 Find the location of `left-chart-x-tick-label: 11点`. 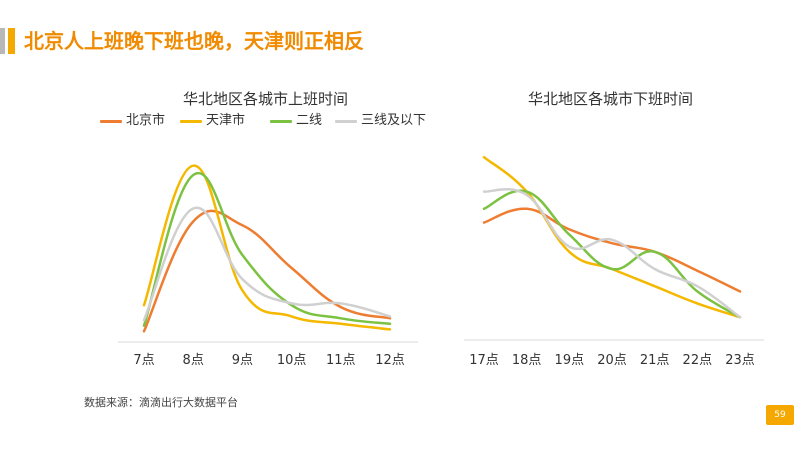

left-chart-x-tick-label: 11点 is located at coordinates (341, 360).